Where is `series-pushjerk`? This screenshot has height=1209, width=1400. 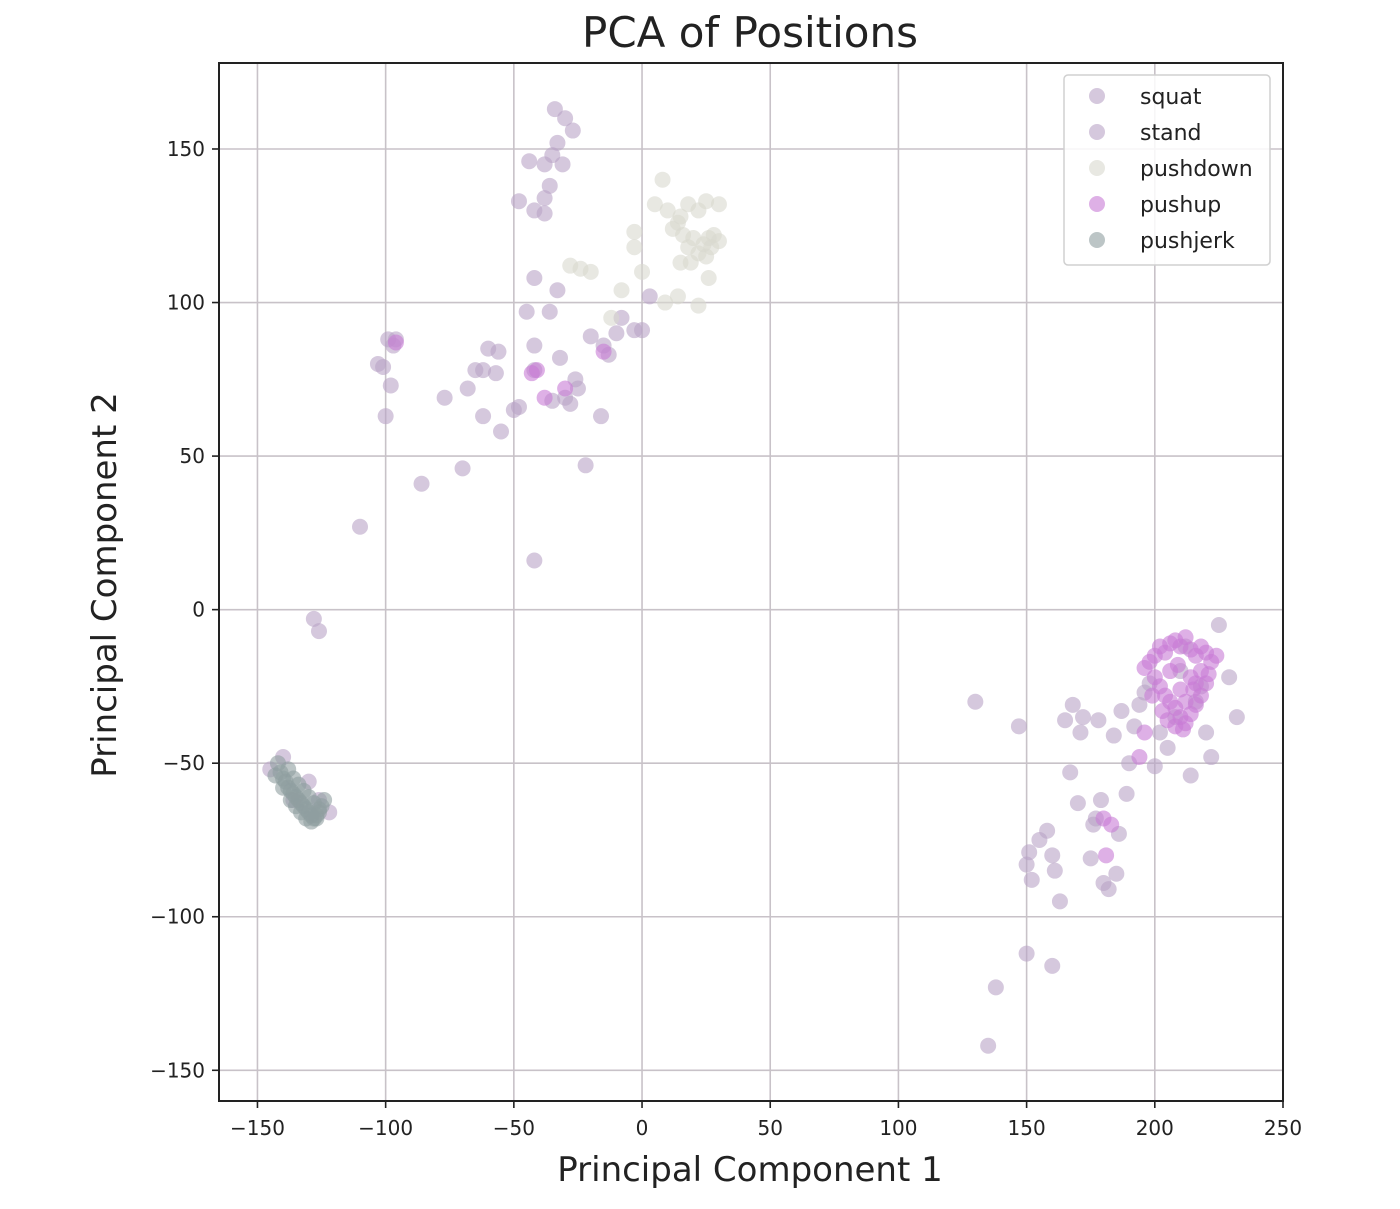 series-pushjerk is located at coordinates (300, 792).